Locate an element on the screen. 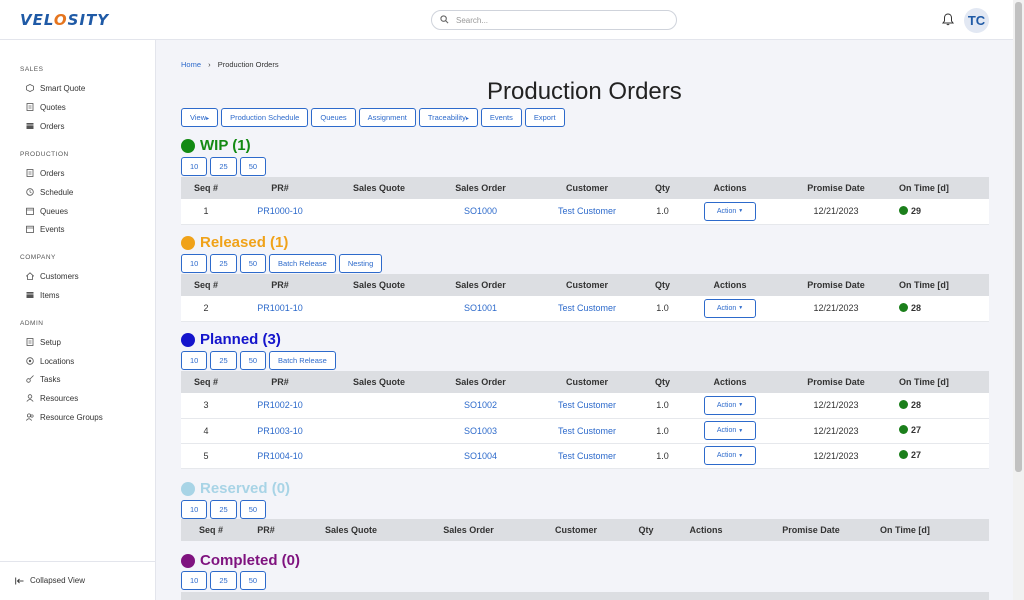 The width and height of the screenshot is (1024, 600). sidebar-item-items: Items is located at coordinates (43, 295).